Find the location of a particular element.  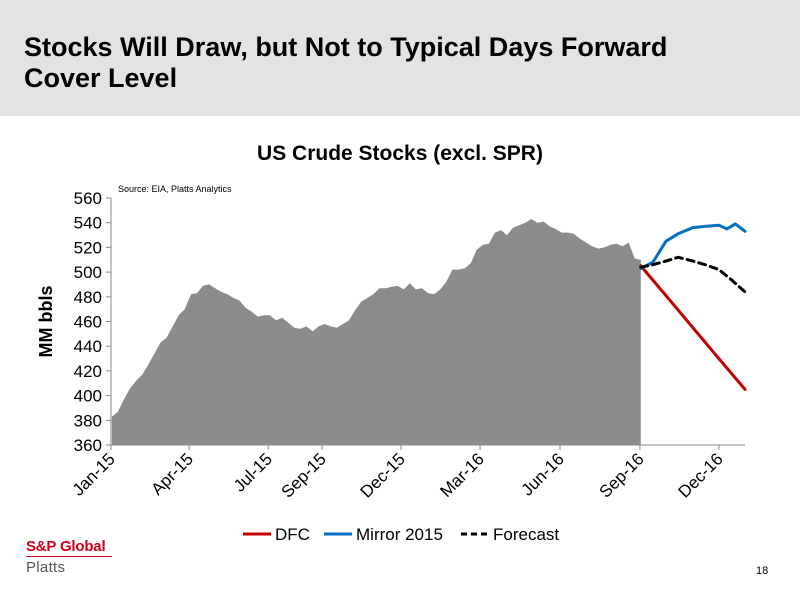

logo-brand: S&P Global is located at coordinates (66, 546).